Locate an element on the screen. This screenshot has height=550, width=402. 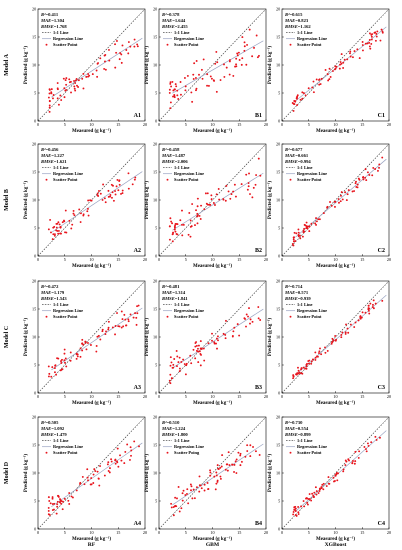
y-tick-label: 0 is located at coordinates (35, 393).